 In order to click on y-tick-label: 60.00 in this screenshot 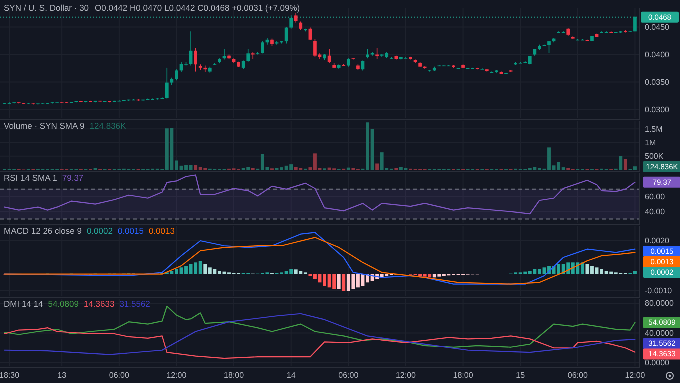, I will do `click(655, 197)`.